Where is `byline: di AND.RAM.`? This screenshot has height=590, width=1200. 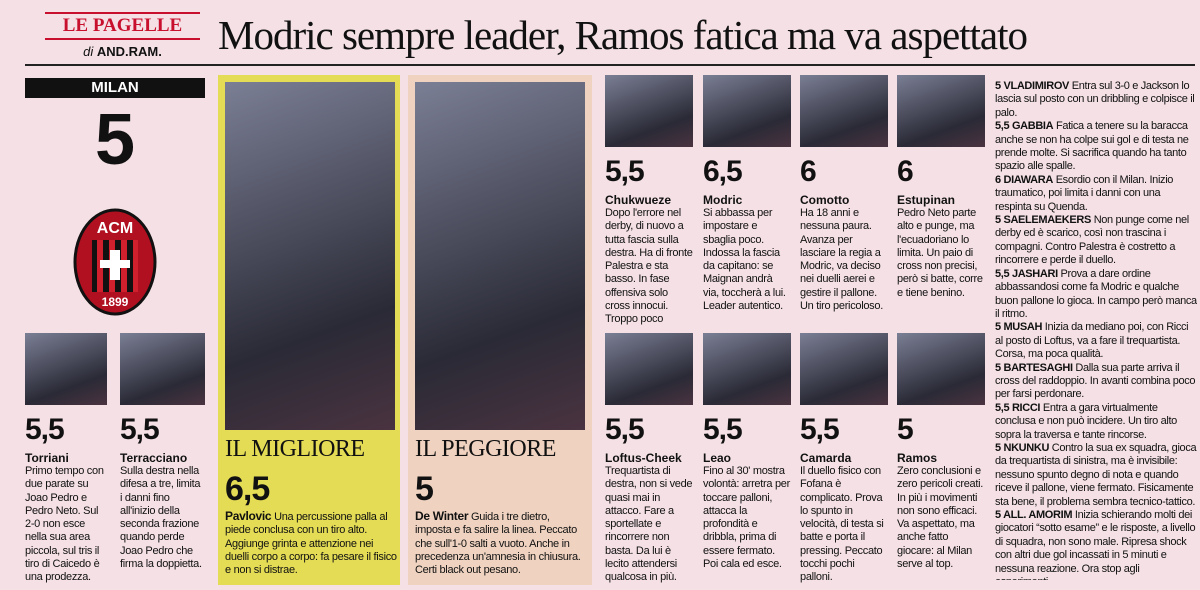 byline: di AND.RAM. is located at coordinates (122, 51).